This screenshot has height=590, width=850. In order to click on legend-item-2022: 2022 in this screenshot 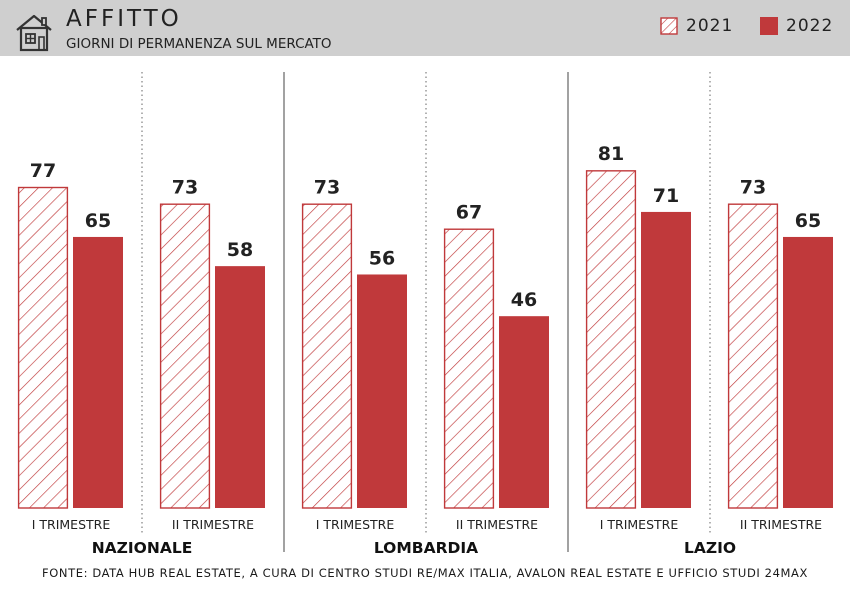, I will do `click(796, 26)`.